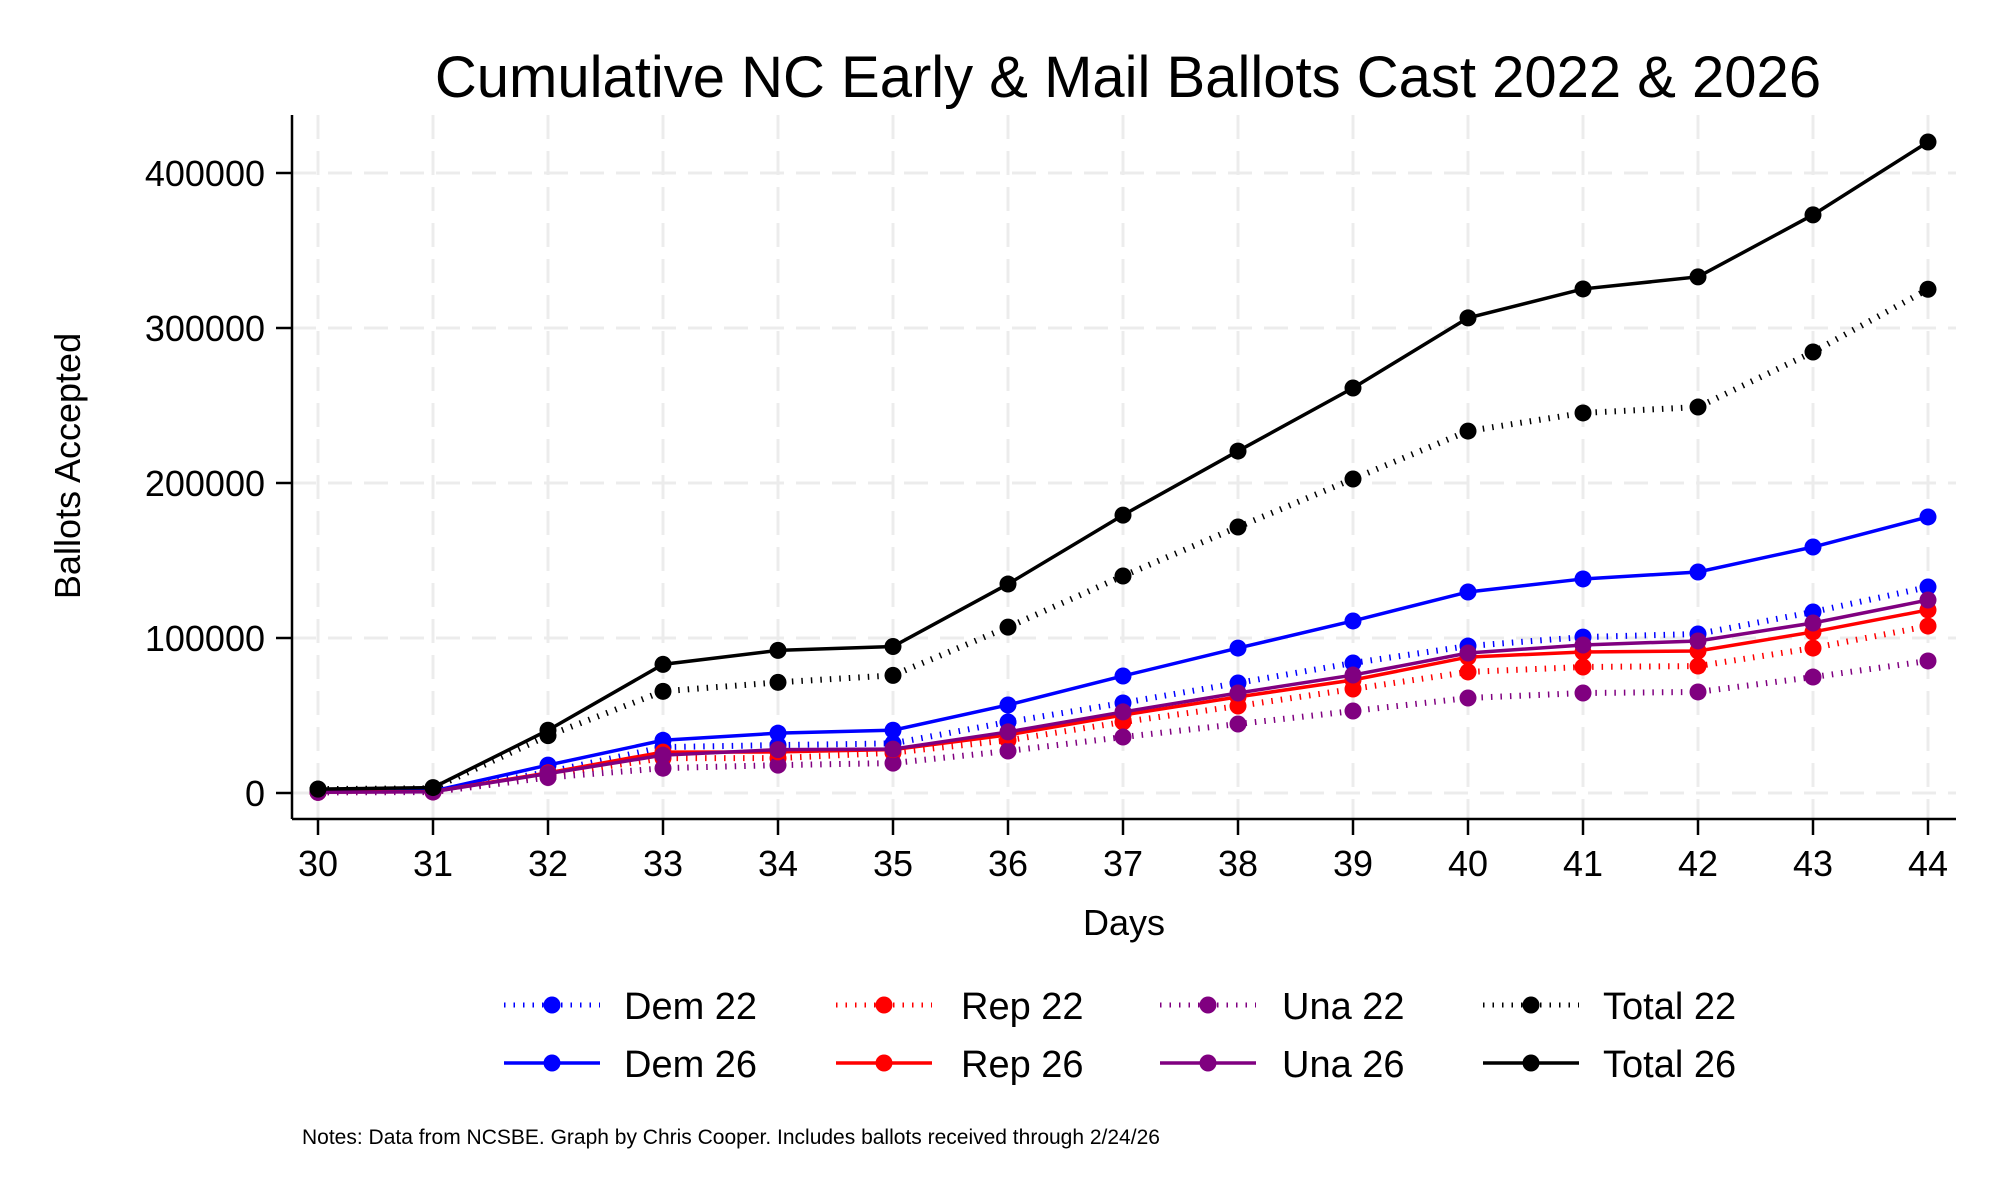  I want to click on x-tick-label: 43, so click(1813, 863).